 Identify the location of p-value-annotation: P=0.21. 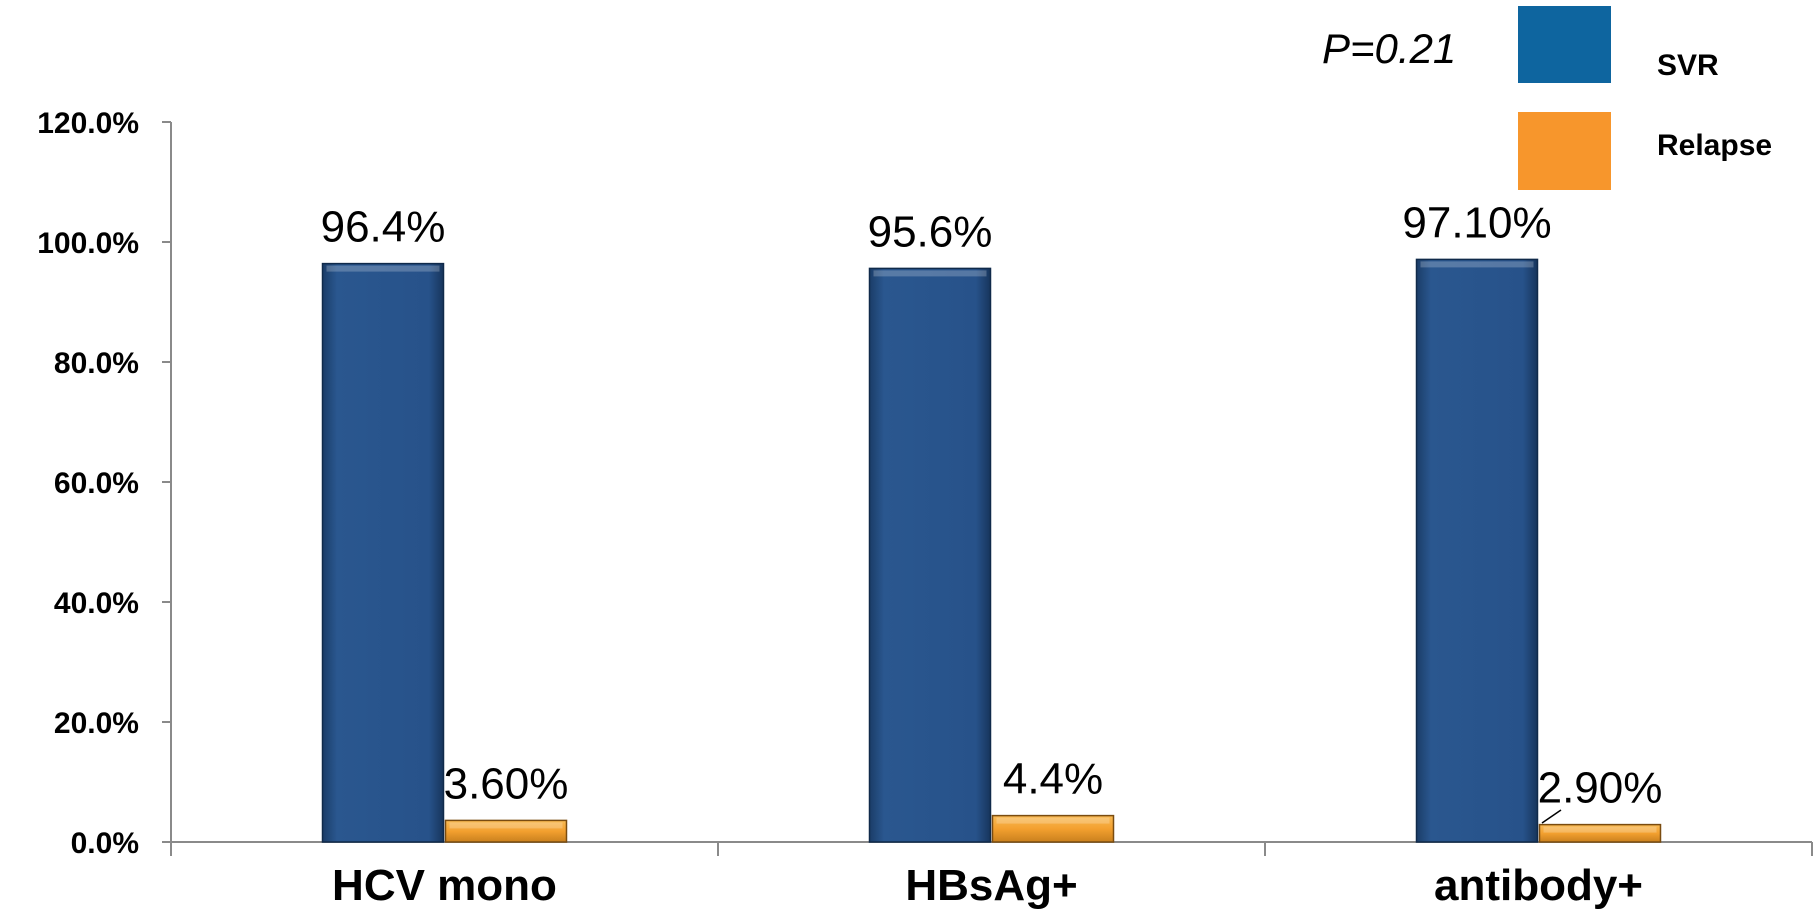
(1389, 48).